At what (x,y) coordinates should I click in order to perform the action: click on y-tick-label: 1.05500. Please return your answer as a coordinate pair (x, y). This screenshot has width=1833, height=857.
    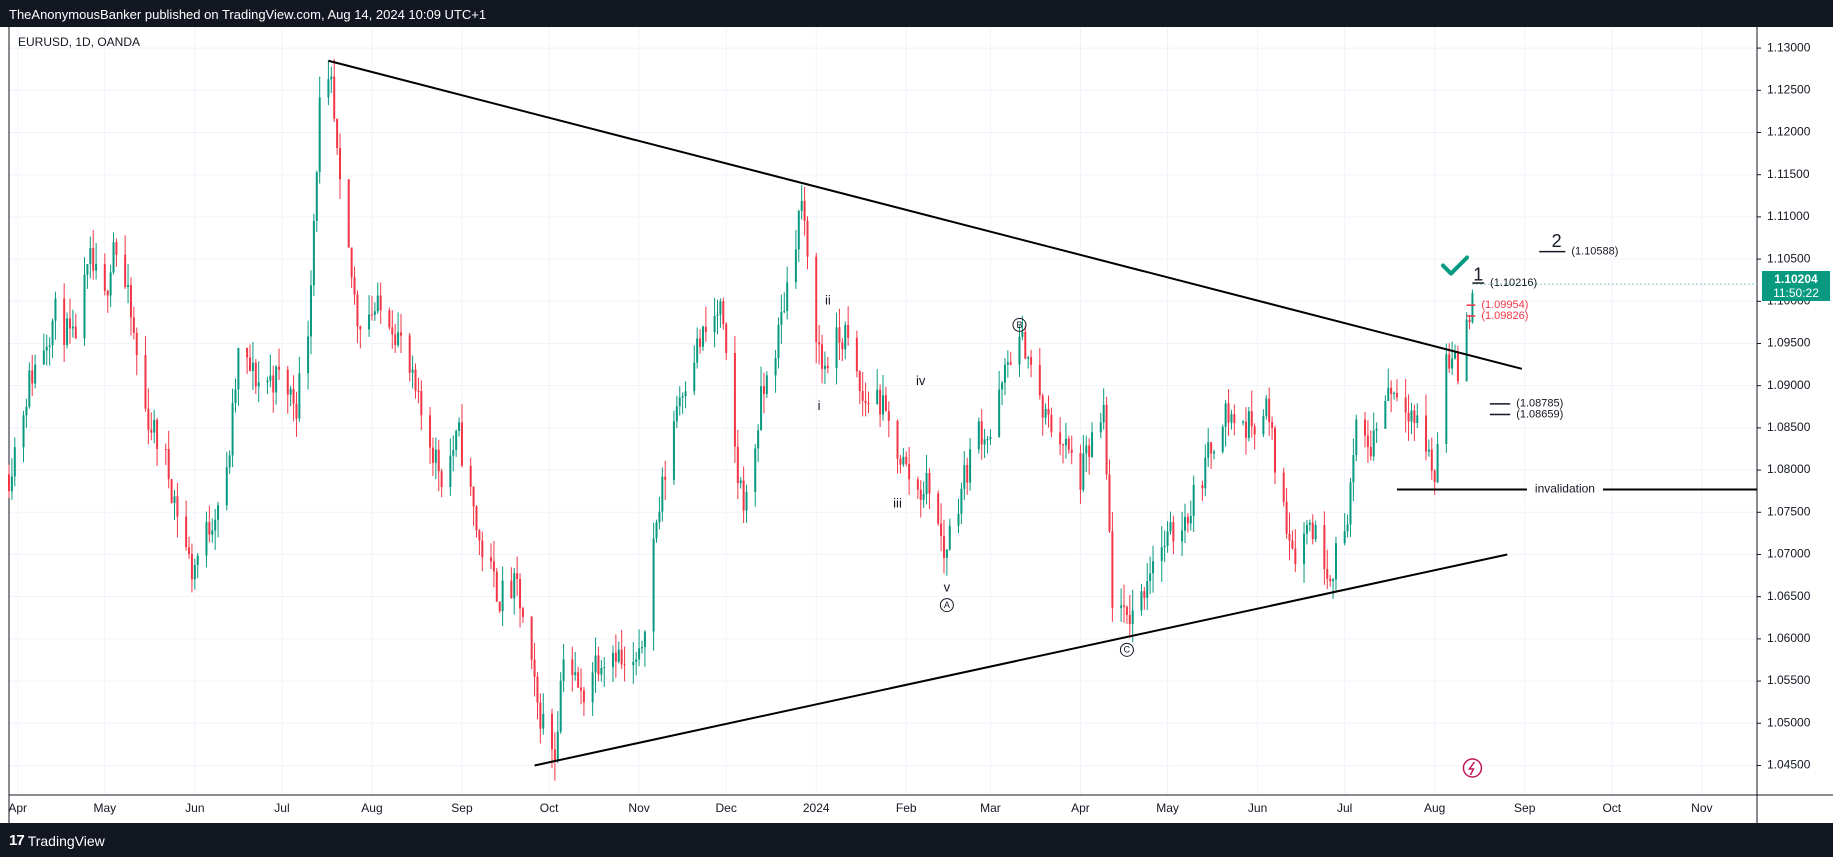
    Looking at the image, I should click on (1789, 680).